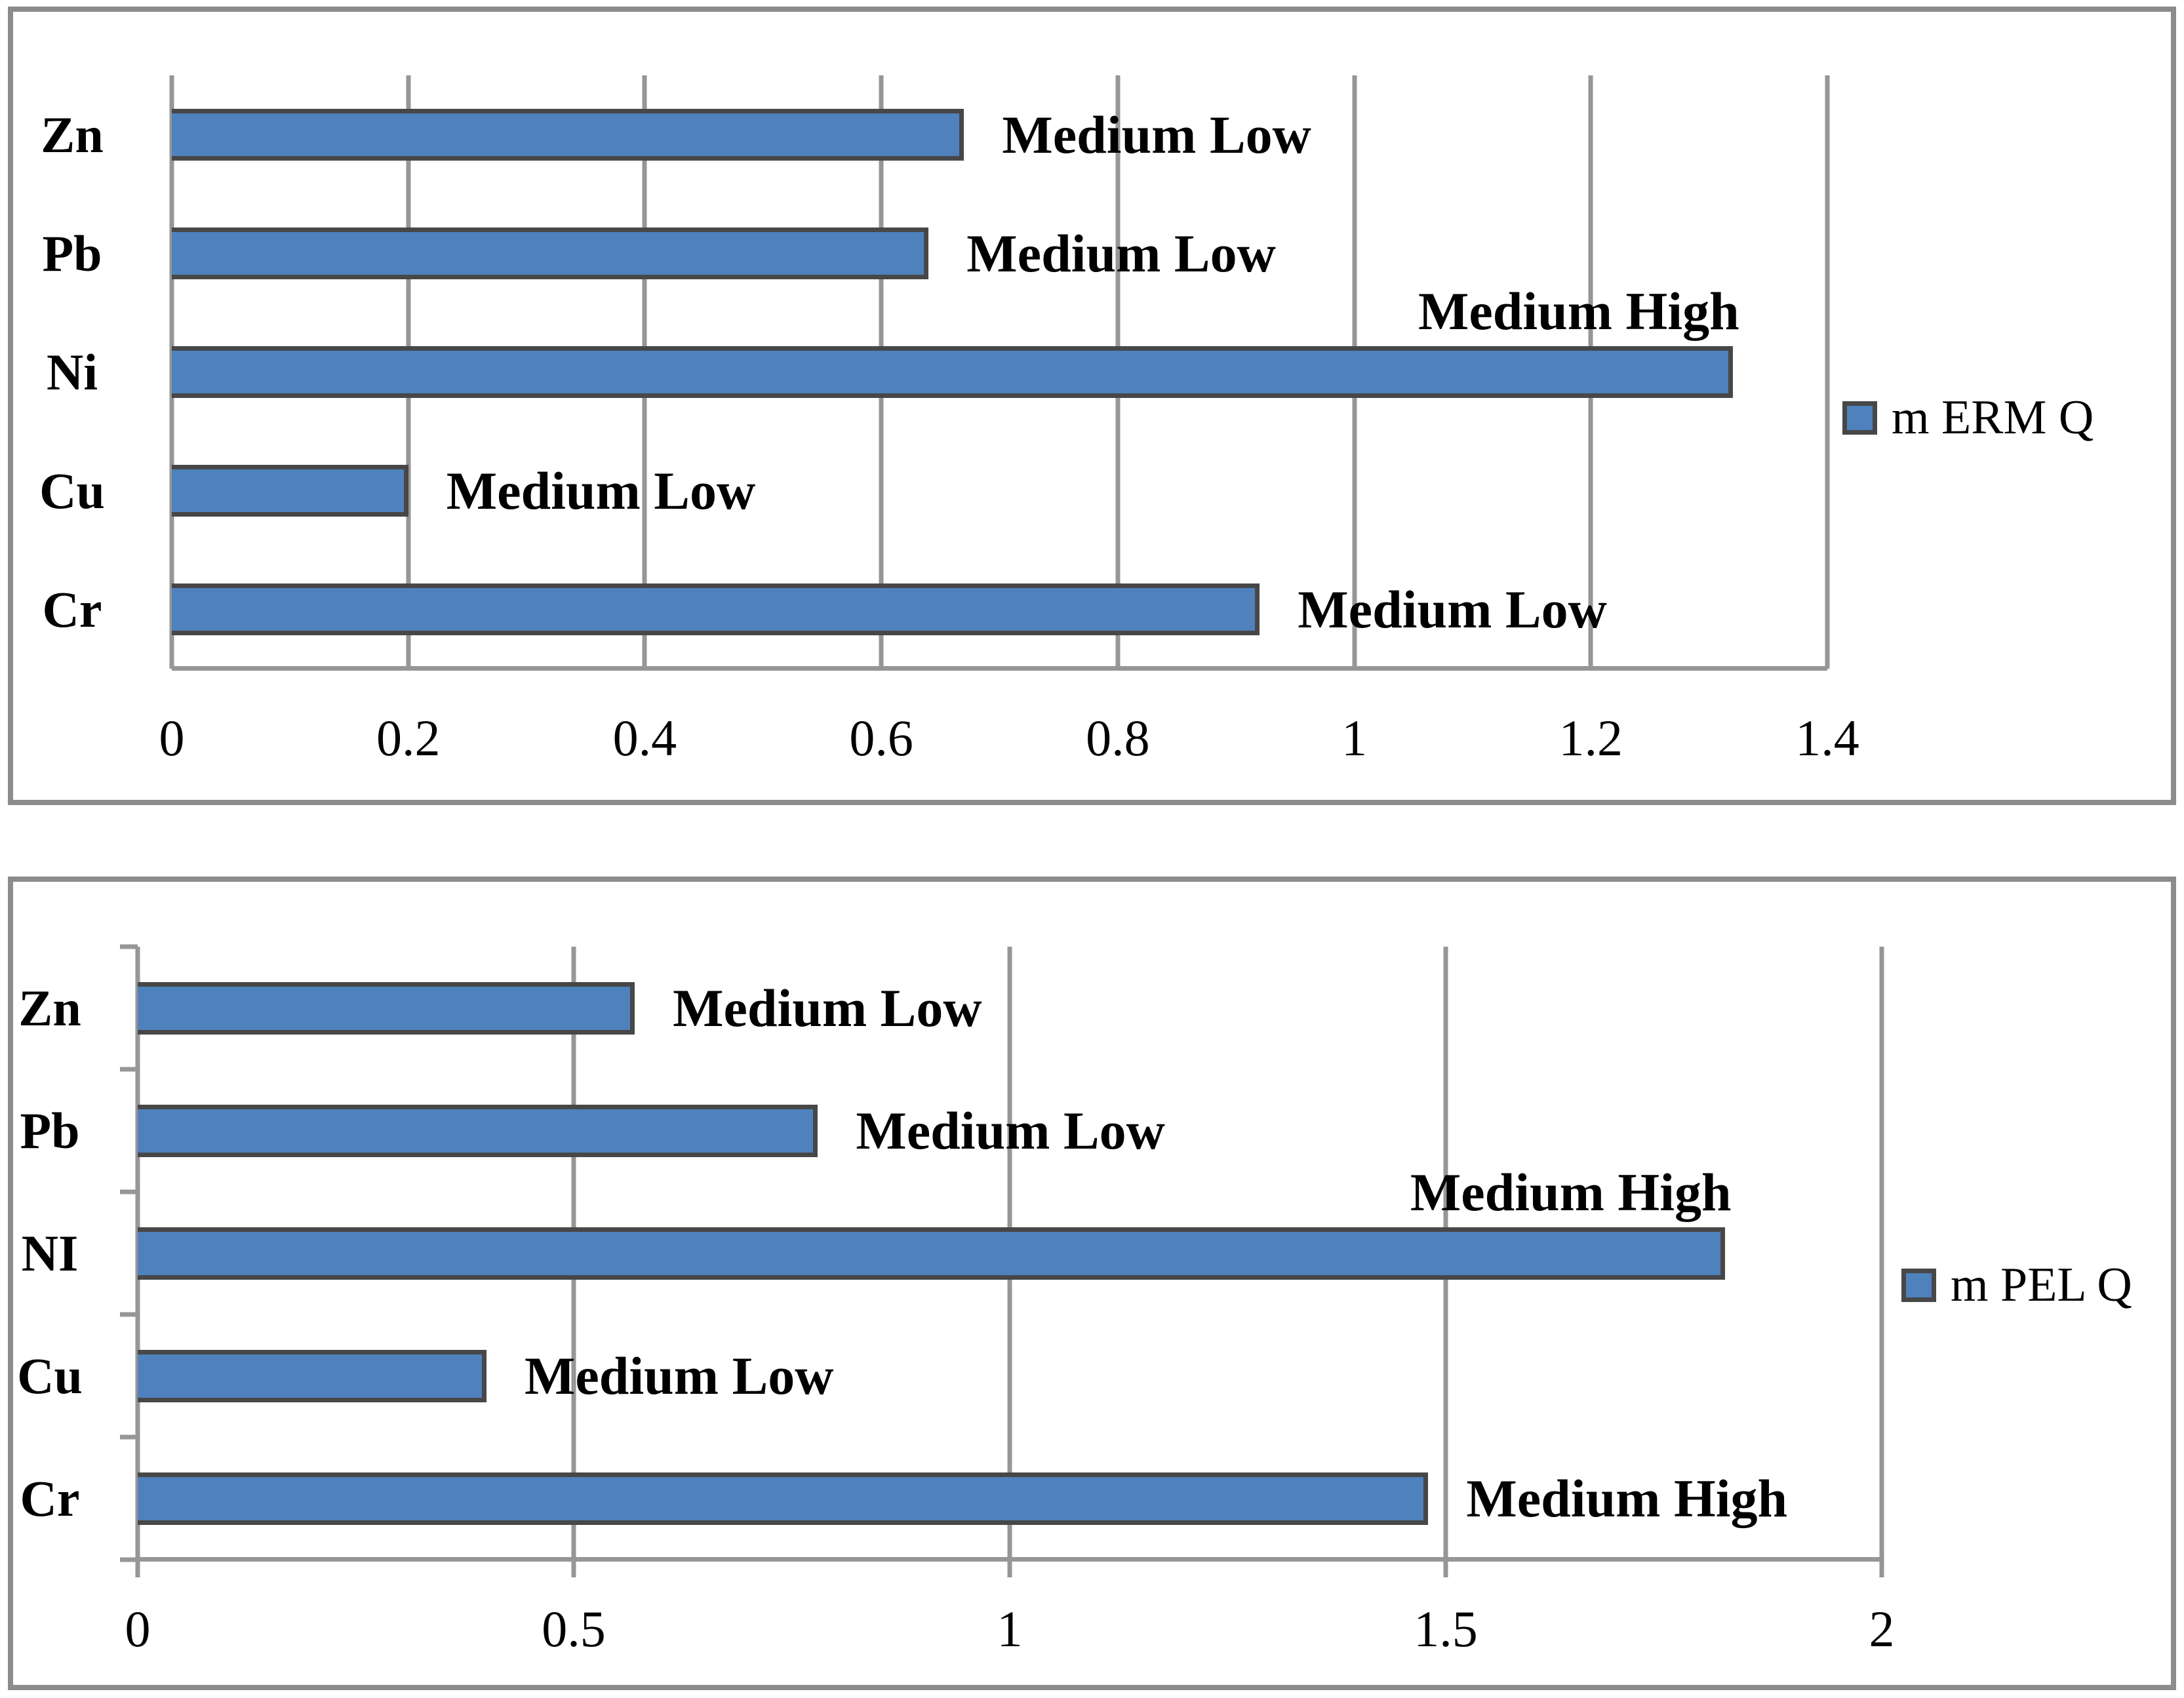  Describe the element at coordinates (931, 1253) in the screenshot. I see `bar-NI` at that location.